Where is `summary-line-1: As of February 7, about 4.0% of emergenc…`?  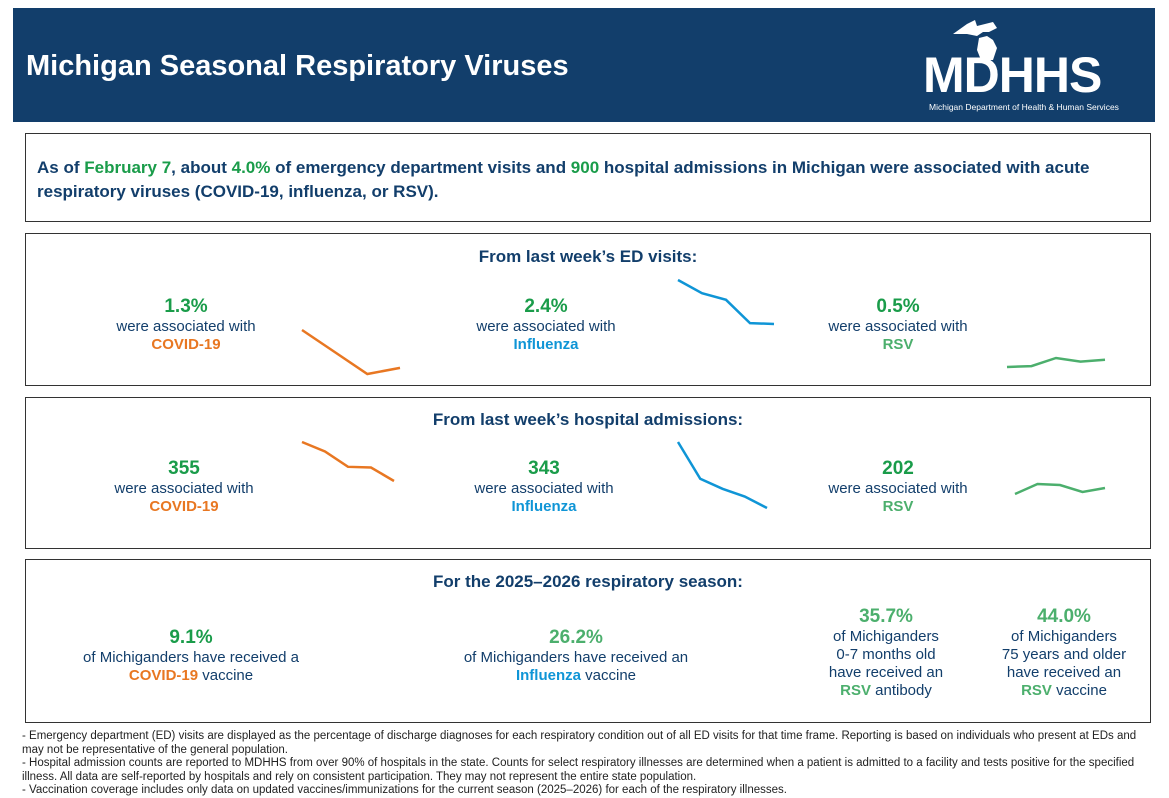 summary-line-1: As of February 7, about 4.0% of emergenc… is located at coordinates (563, 167).